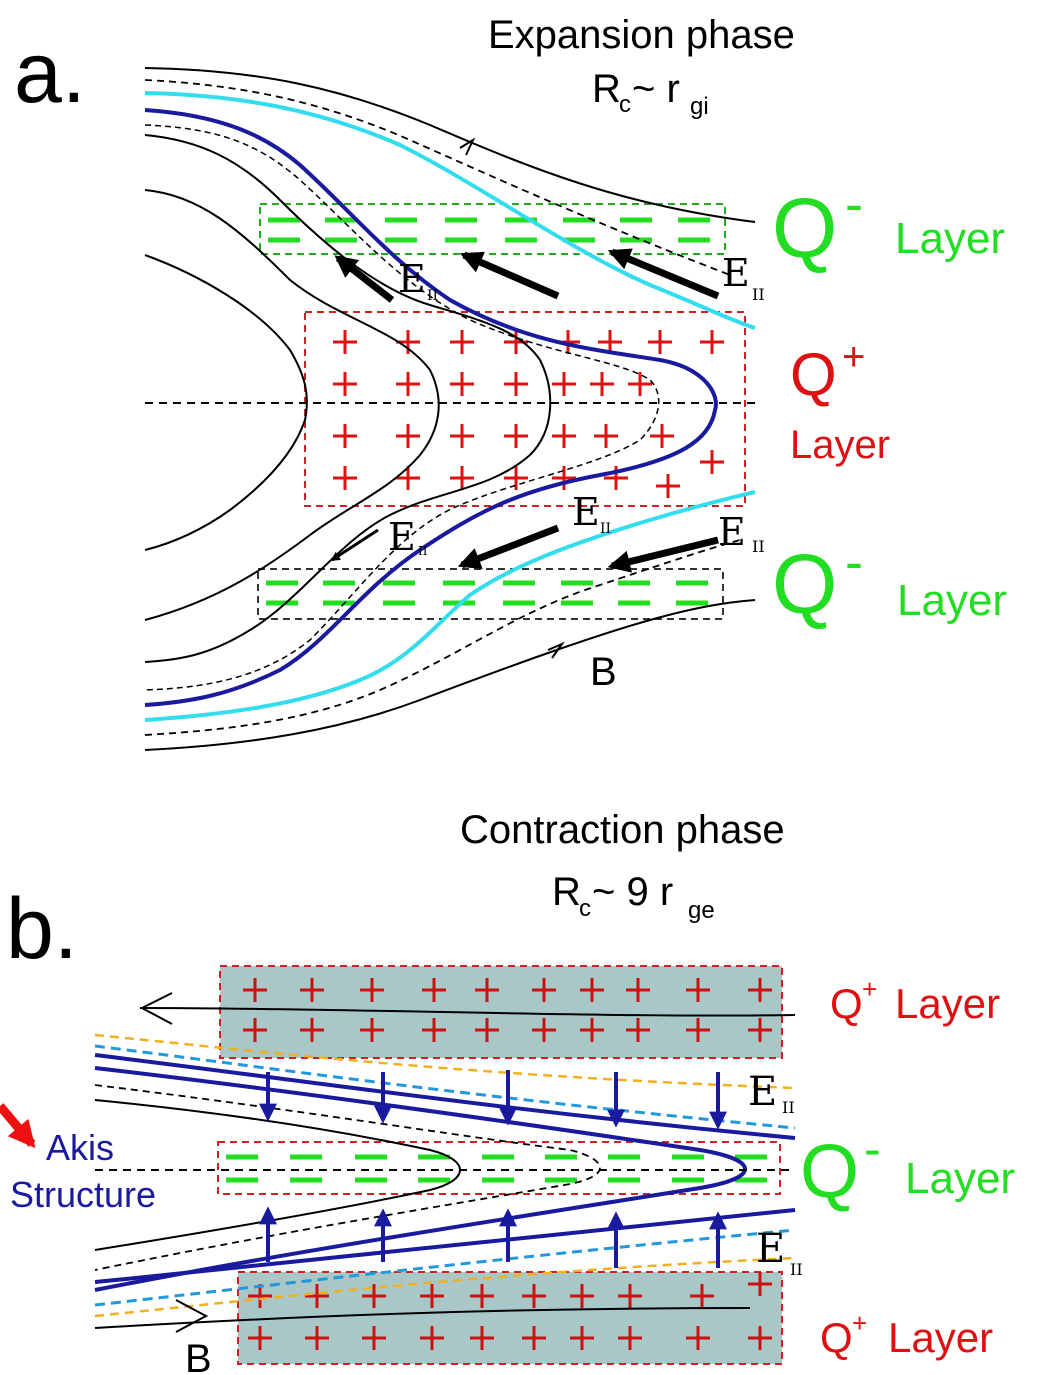 The image size is (1043, 1375). What do you see at coordinates (50, 73) in the screenshot?
I see `panel-a-letter: a.` at bounding box center [50, 73].